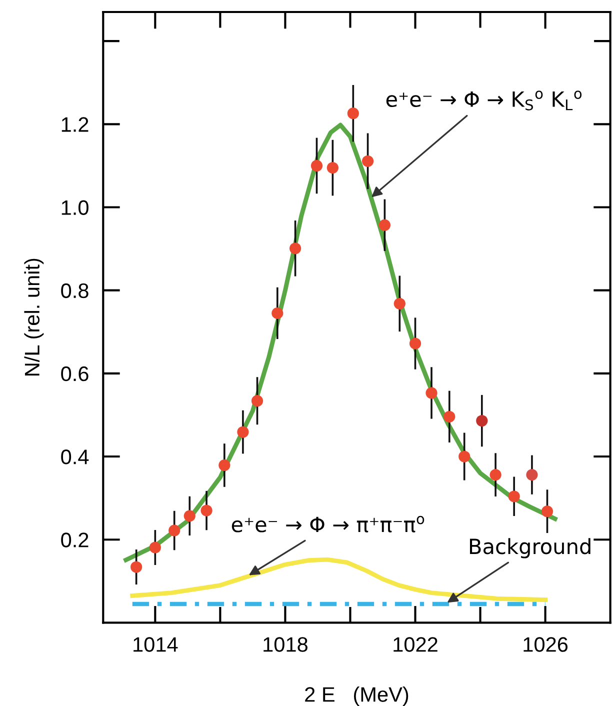  I want to click on y-tick-label: 0.6, so click(74, 374).